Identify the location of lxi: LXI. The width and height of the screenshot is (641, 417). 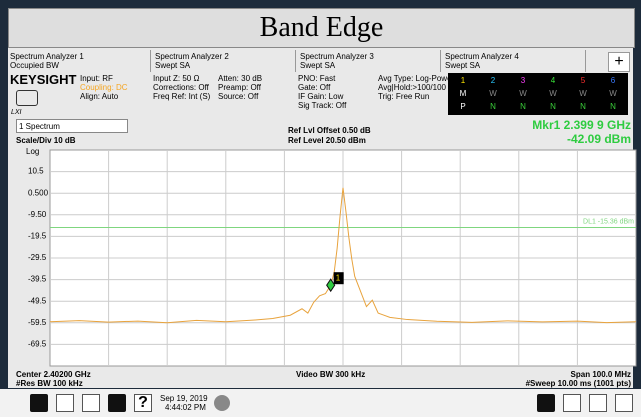
(16, 112).